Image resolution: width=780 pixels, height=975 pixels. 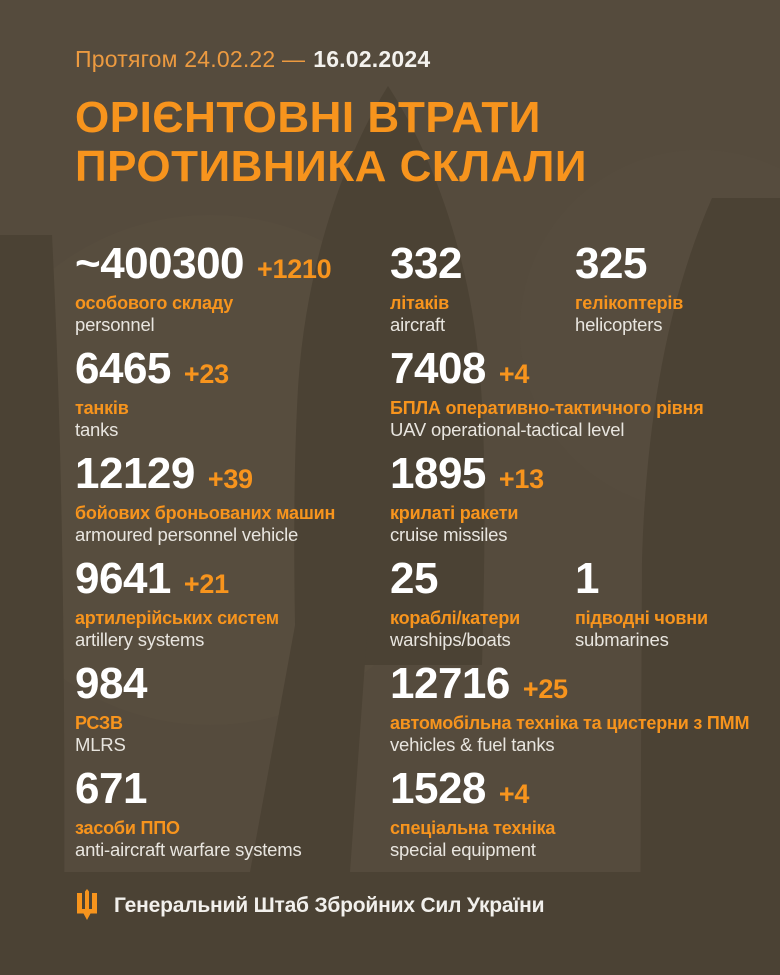 I want to click on stat-label-ua: засоби ППО, so click(x=127, y=828).